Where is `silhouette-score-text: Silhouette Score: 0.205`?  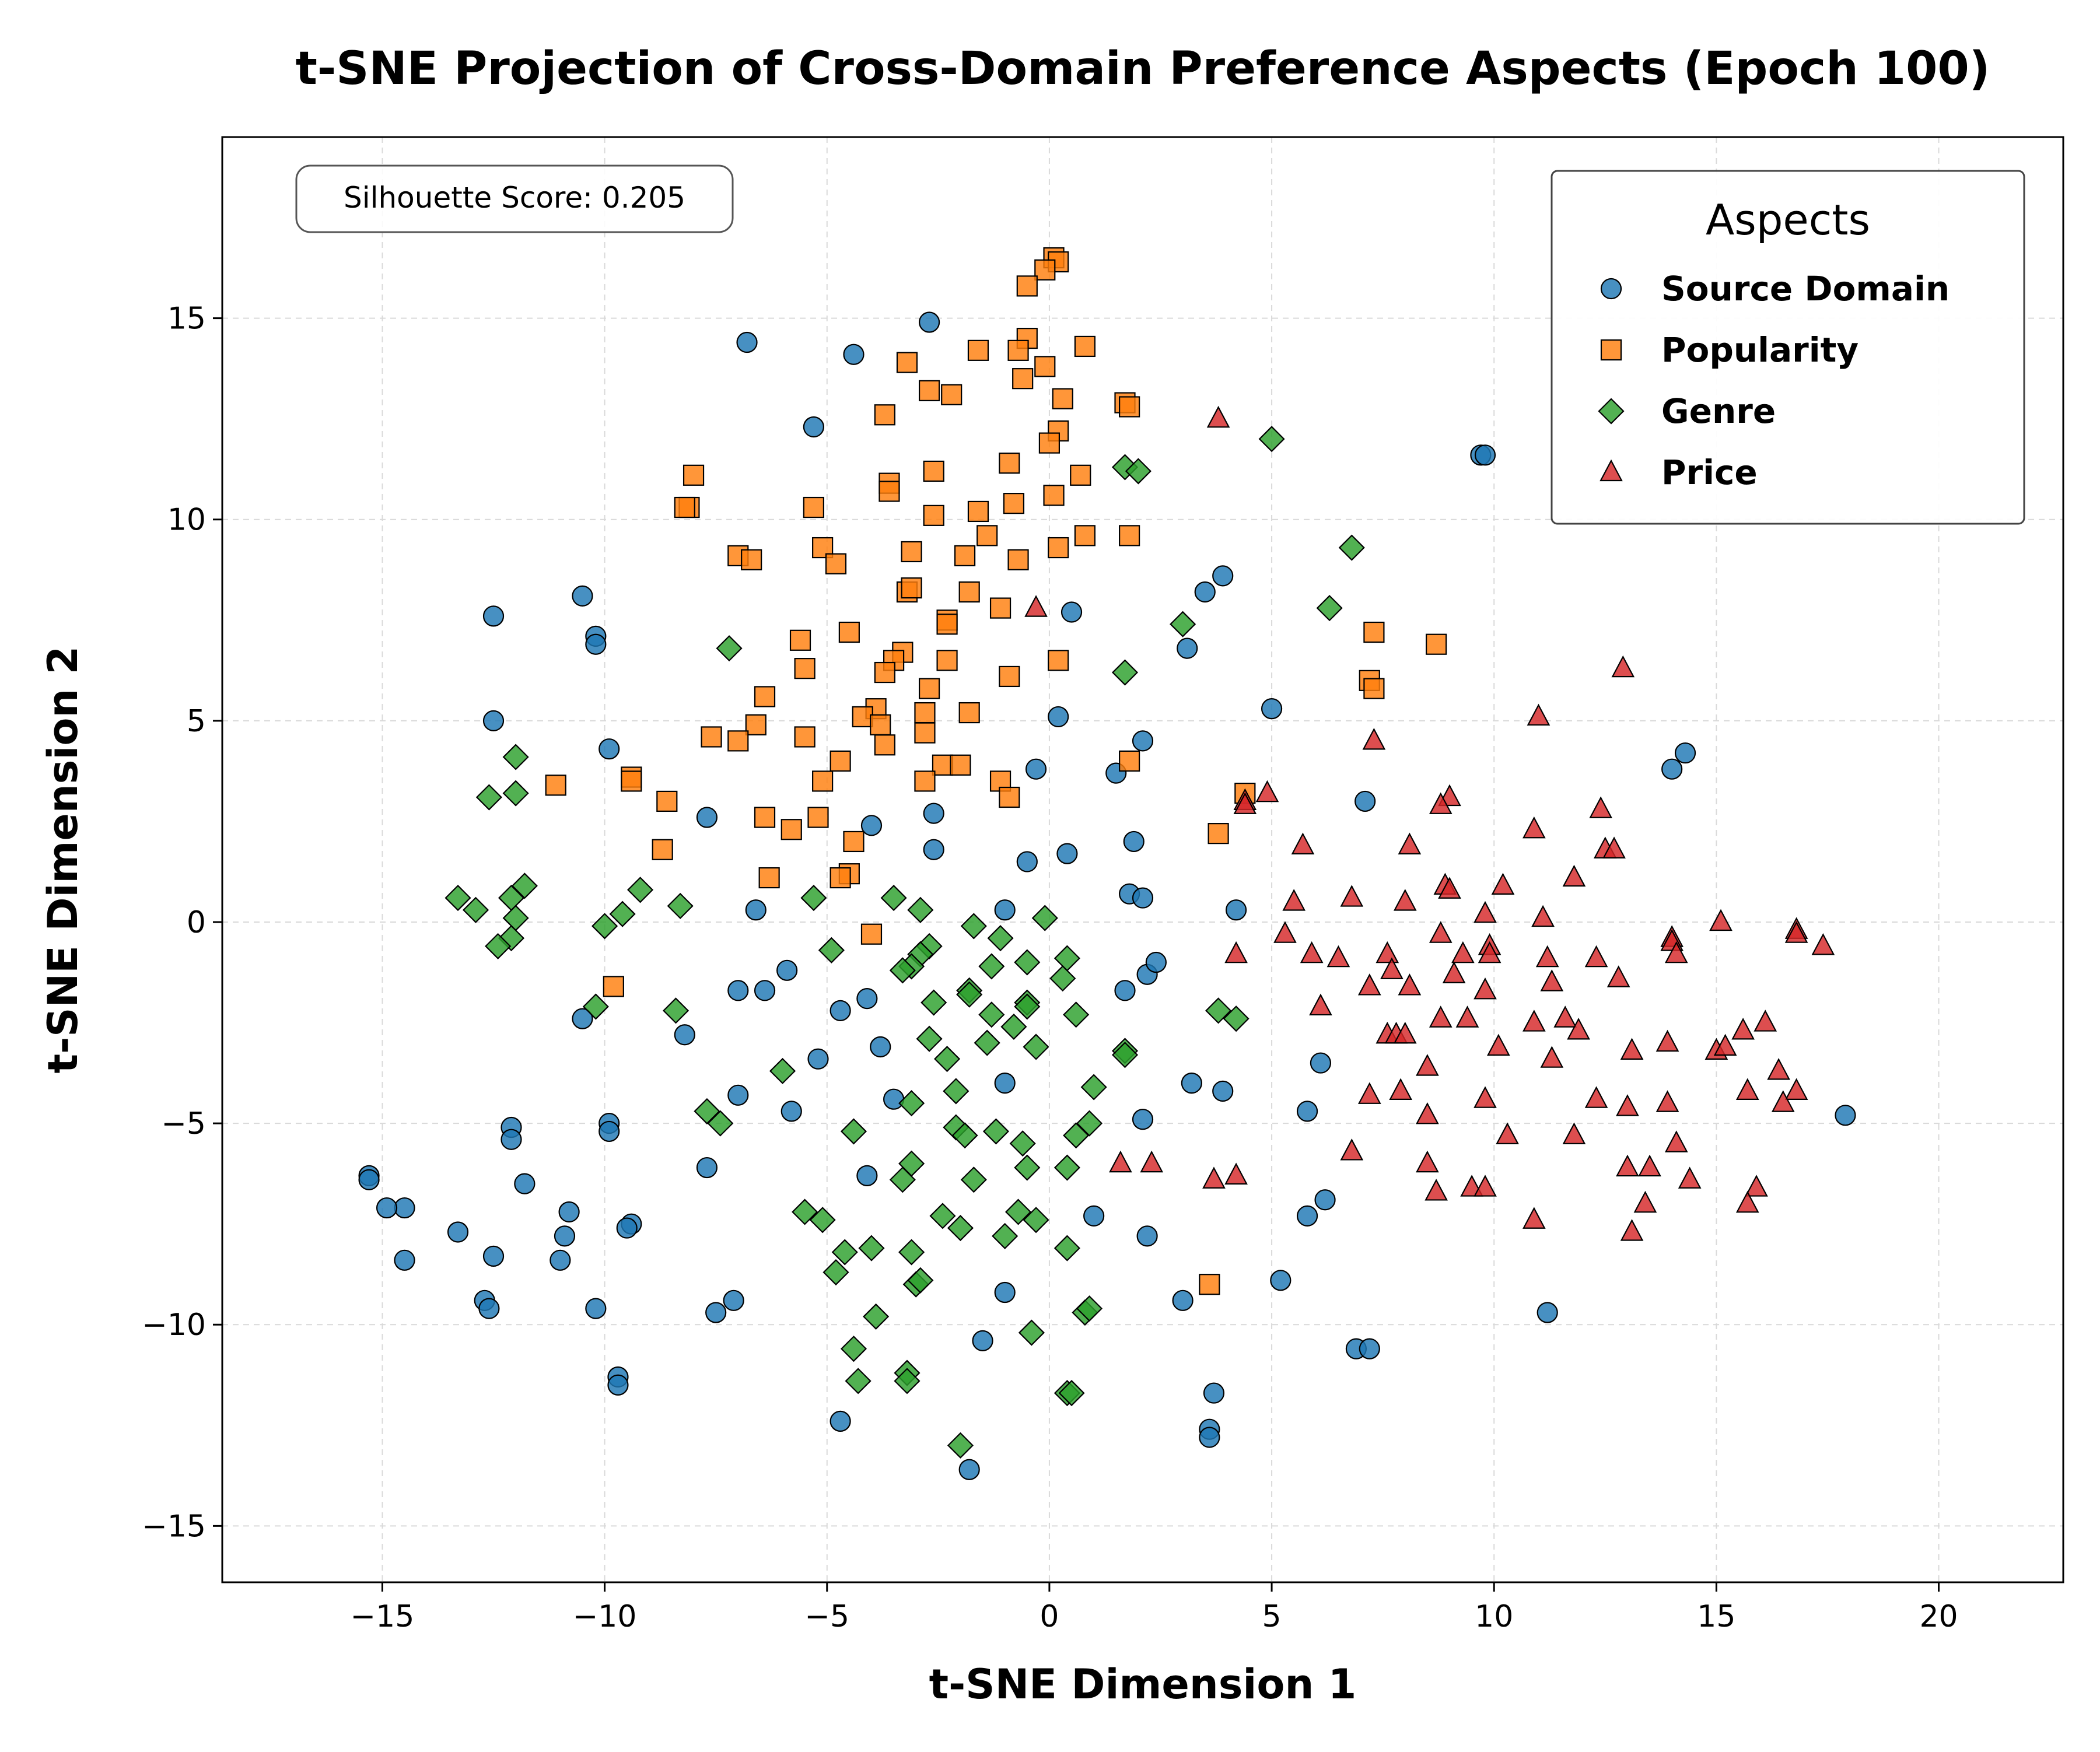
silhouette-score-text: Silhouette Score: 0.205 is located at coordinates (514, 198).